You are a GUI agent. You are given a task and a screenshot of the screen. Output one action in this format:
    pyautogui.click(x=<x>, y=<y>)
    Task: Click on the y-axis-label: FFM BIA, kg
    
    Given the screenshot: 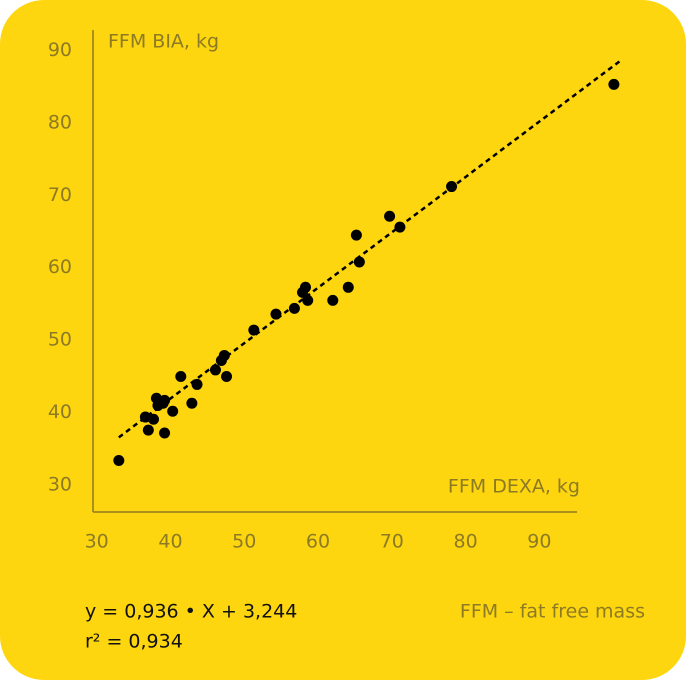 What is the action you would take?
    pyautogui.click(x=163, y=42)
    